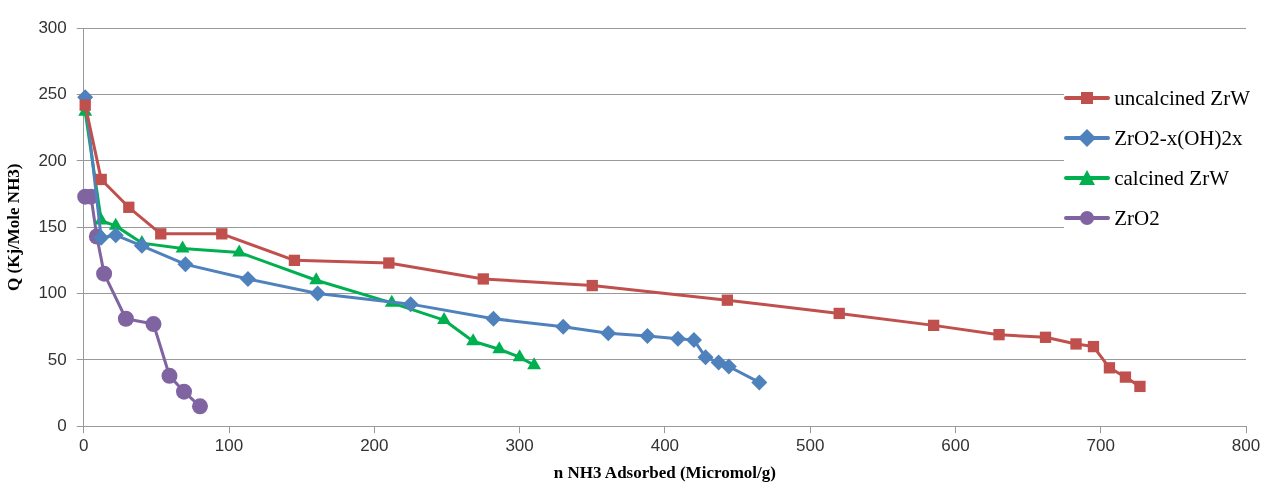 The image size is (1287, 498). What do you see at coordinates (52, 27) in the screenshot?
I see `y-tick-label: 300` at bounding box center [52, 27].